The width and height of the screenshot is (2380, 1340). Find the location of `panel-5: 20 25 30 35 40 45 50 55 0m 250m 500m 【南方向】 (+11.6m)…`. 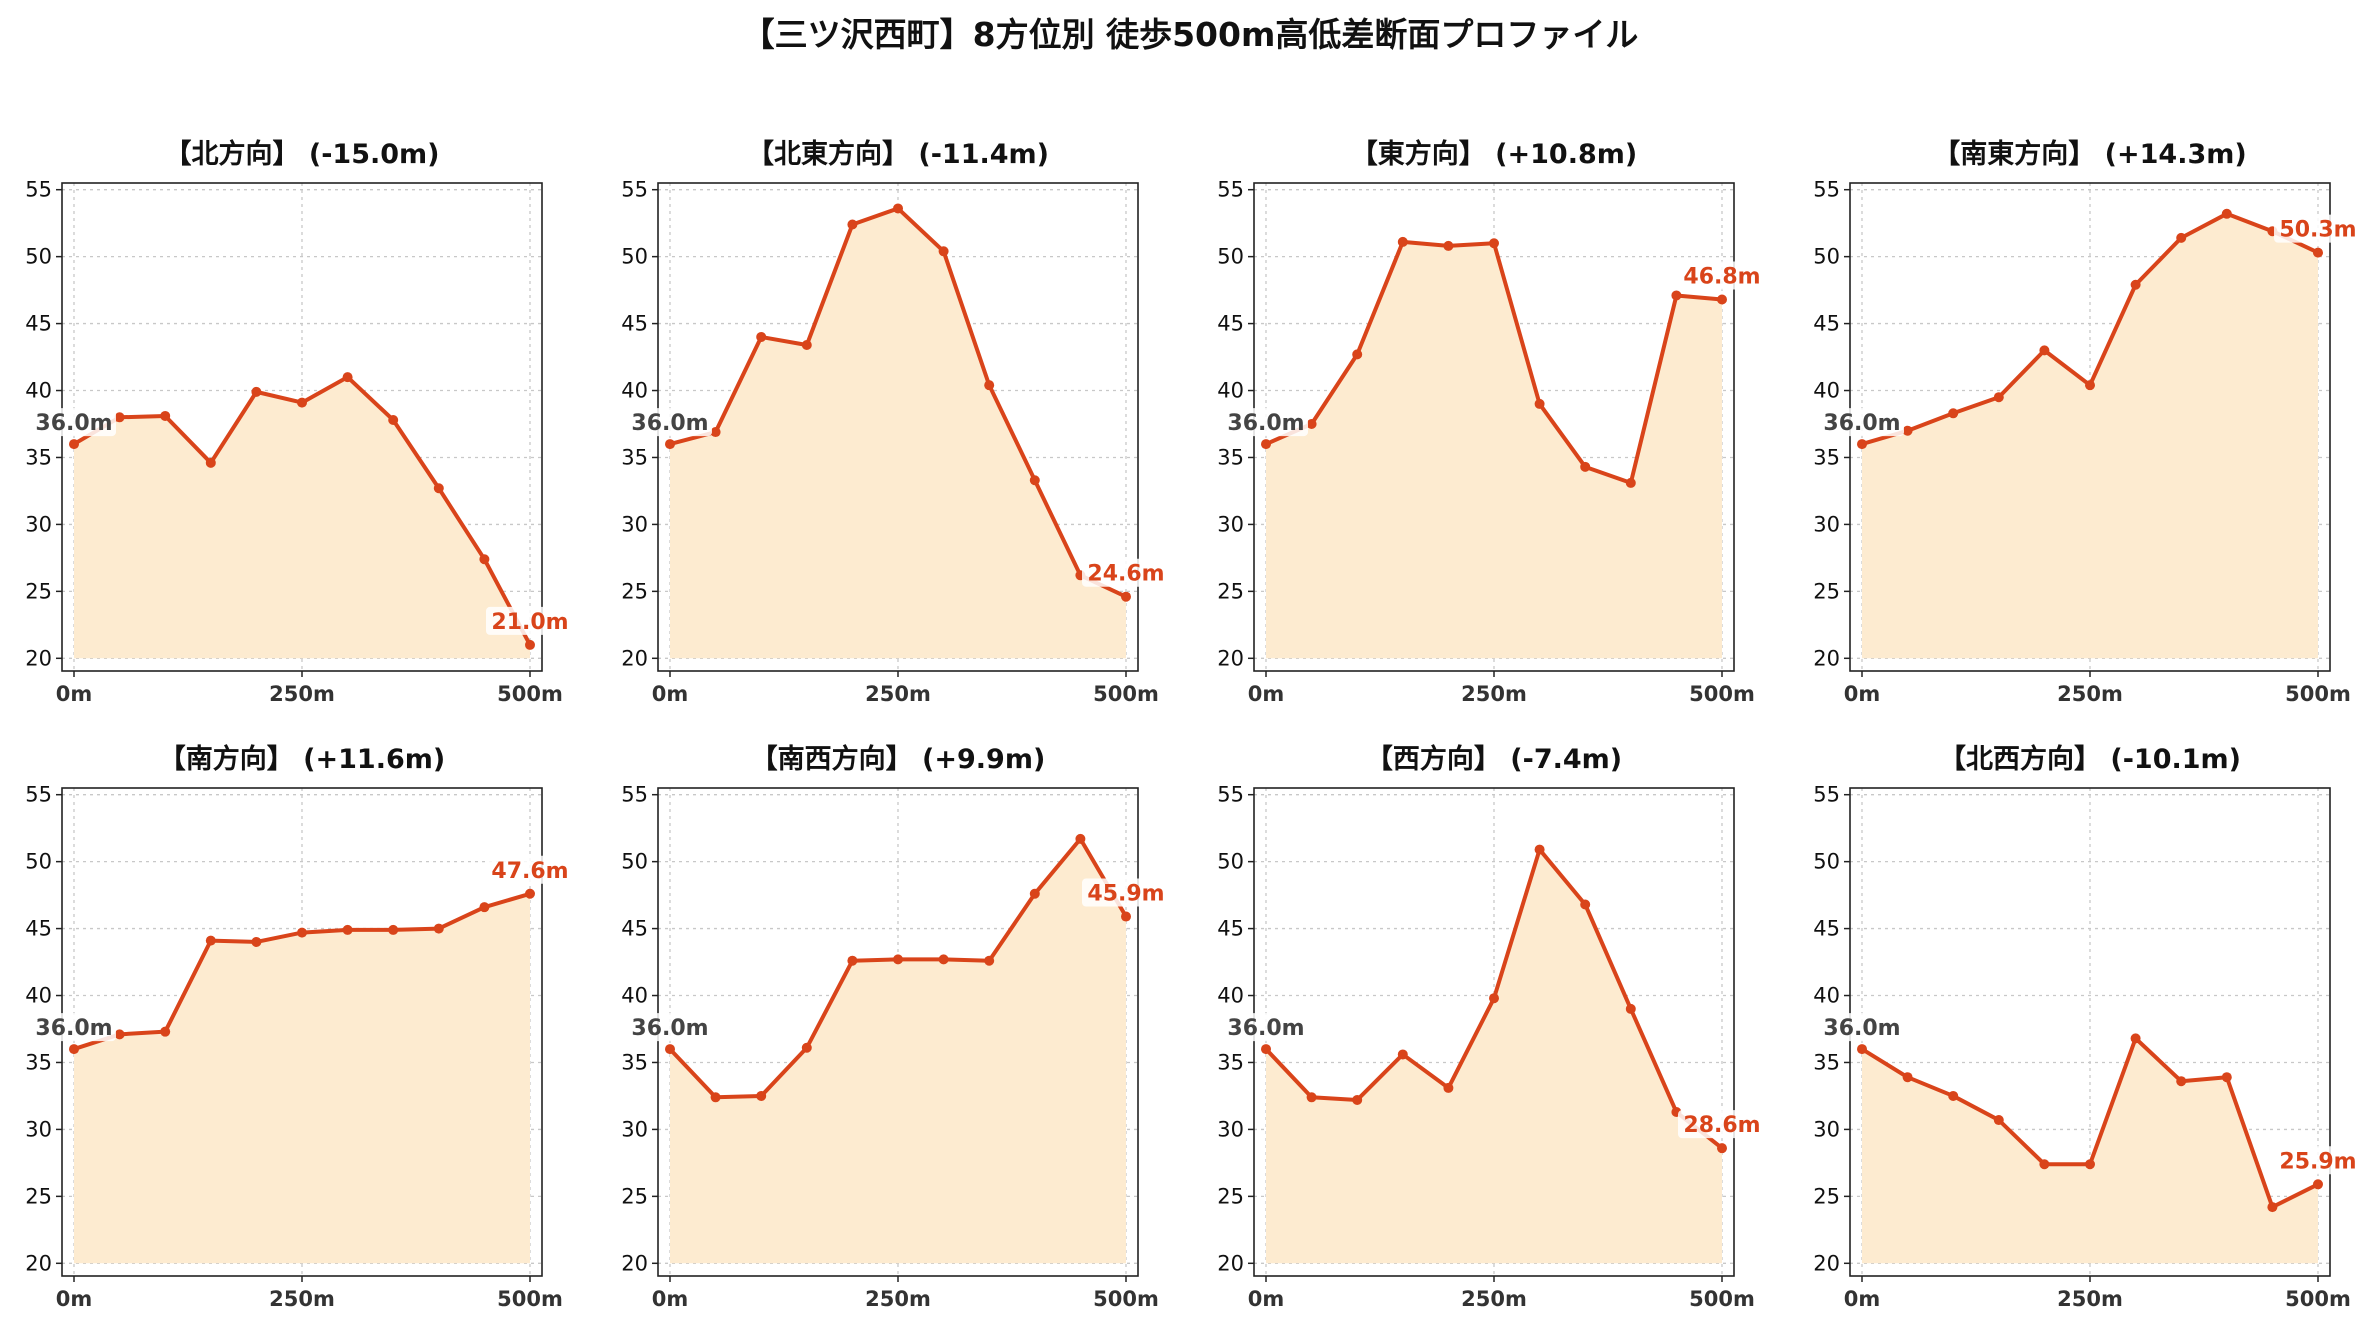

panel-5: 20 25 30 35 40 45 50 55 0m 250m 500m 【南方向】 (+11.6m)… is located at coordinates (299, 1027).